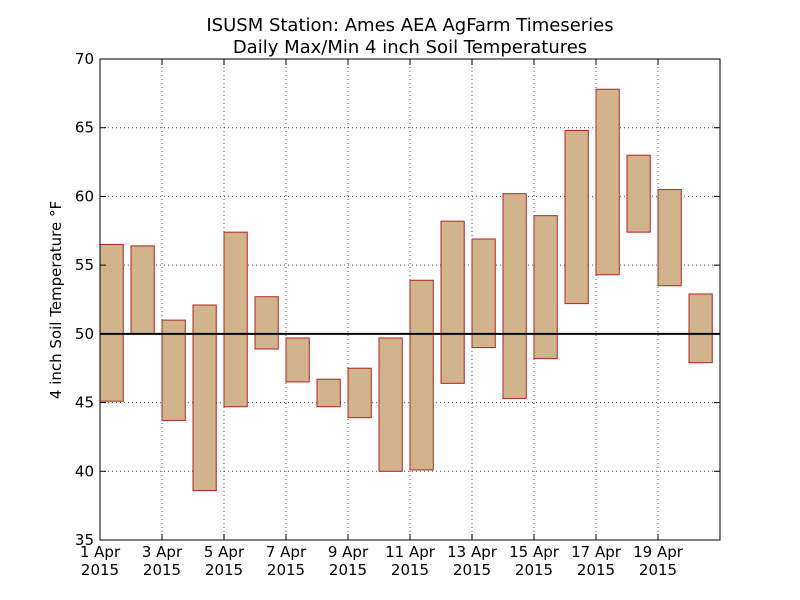 The height and width of the screenshot is (600, 800). Describe the element at coordinates (84, 128) in the screenshot. I see `y-tick-label: 65` at that location.